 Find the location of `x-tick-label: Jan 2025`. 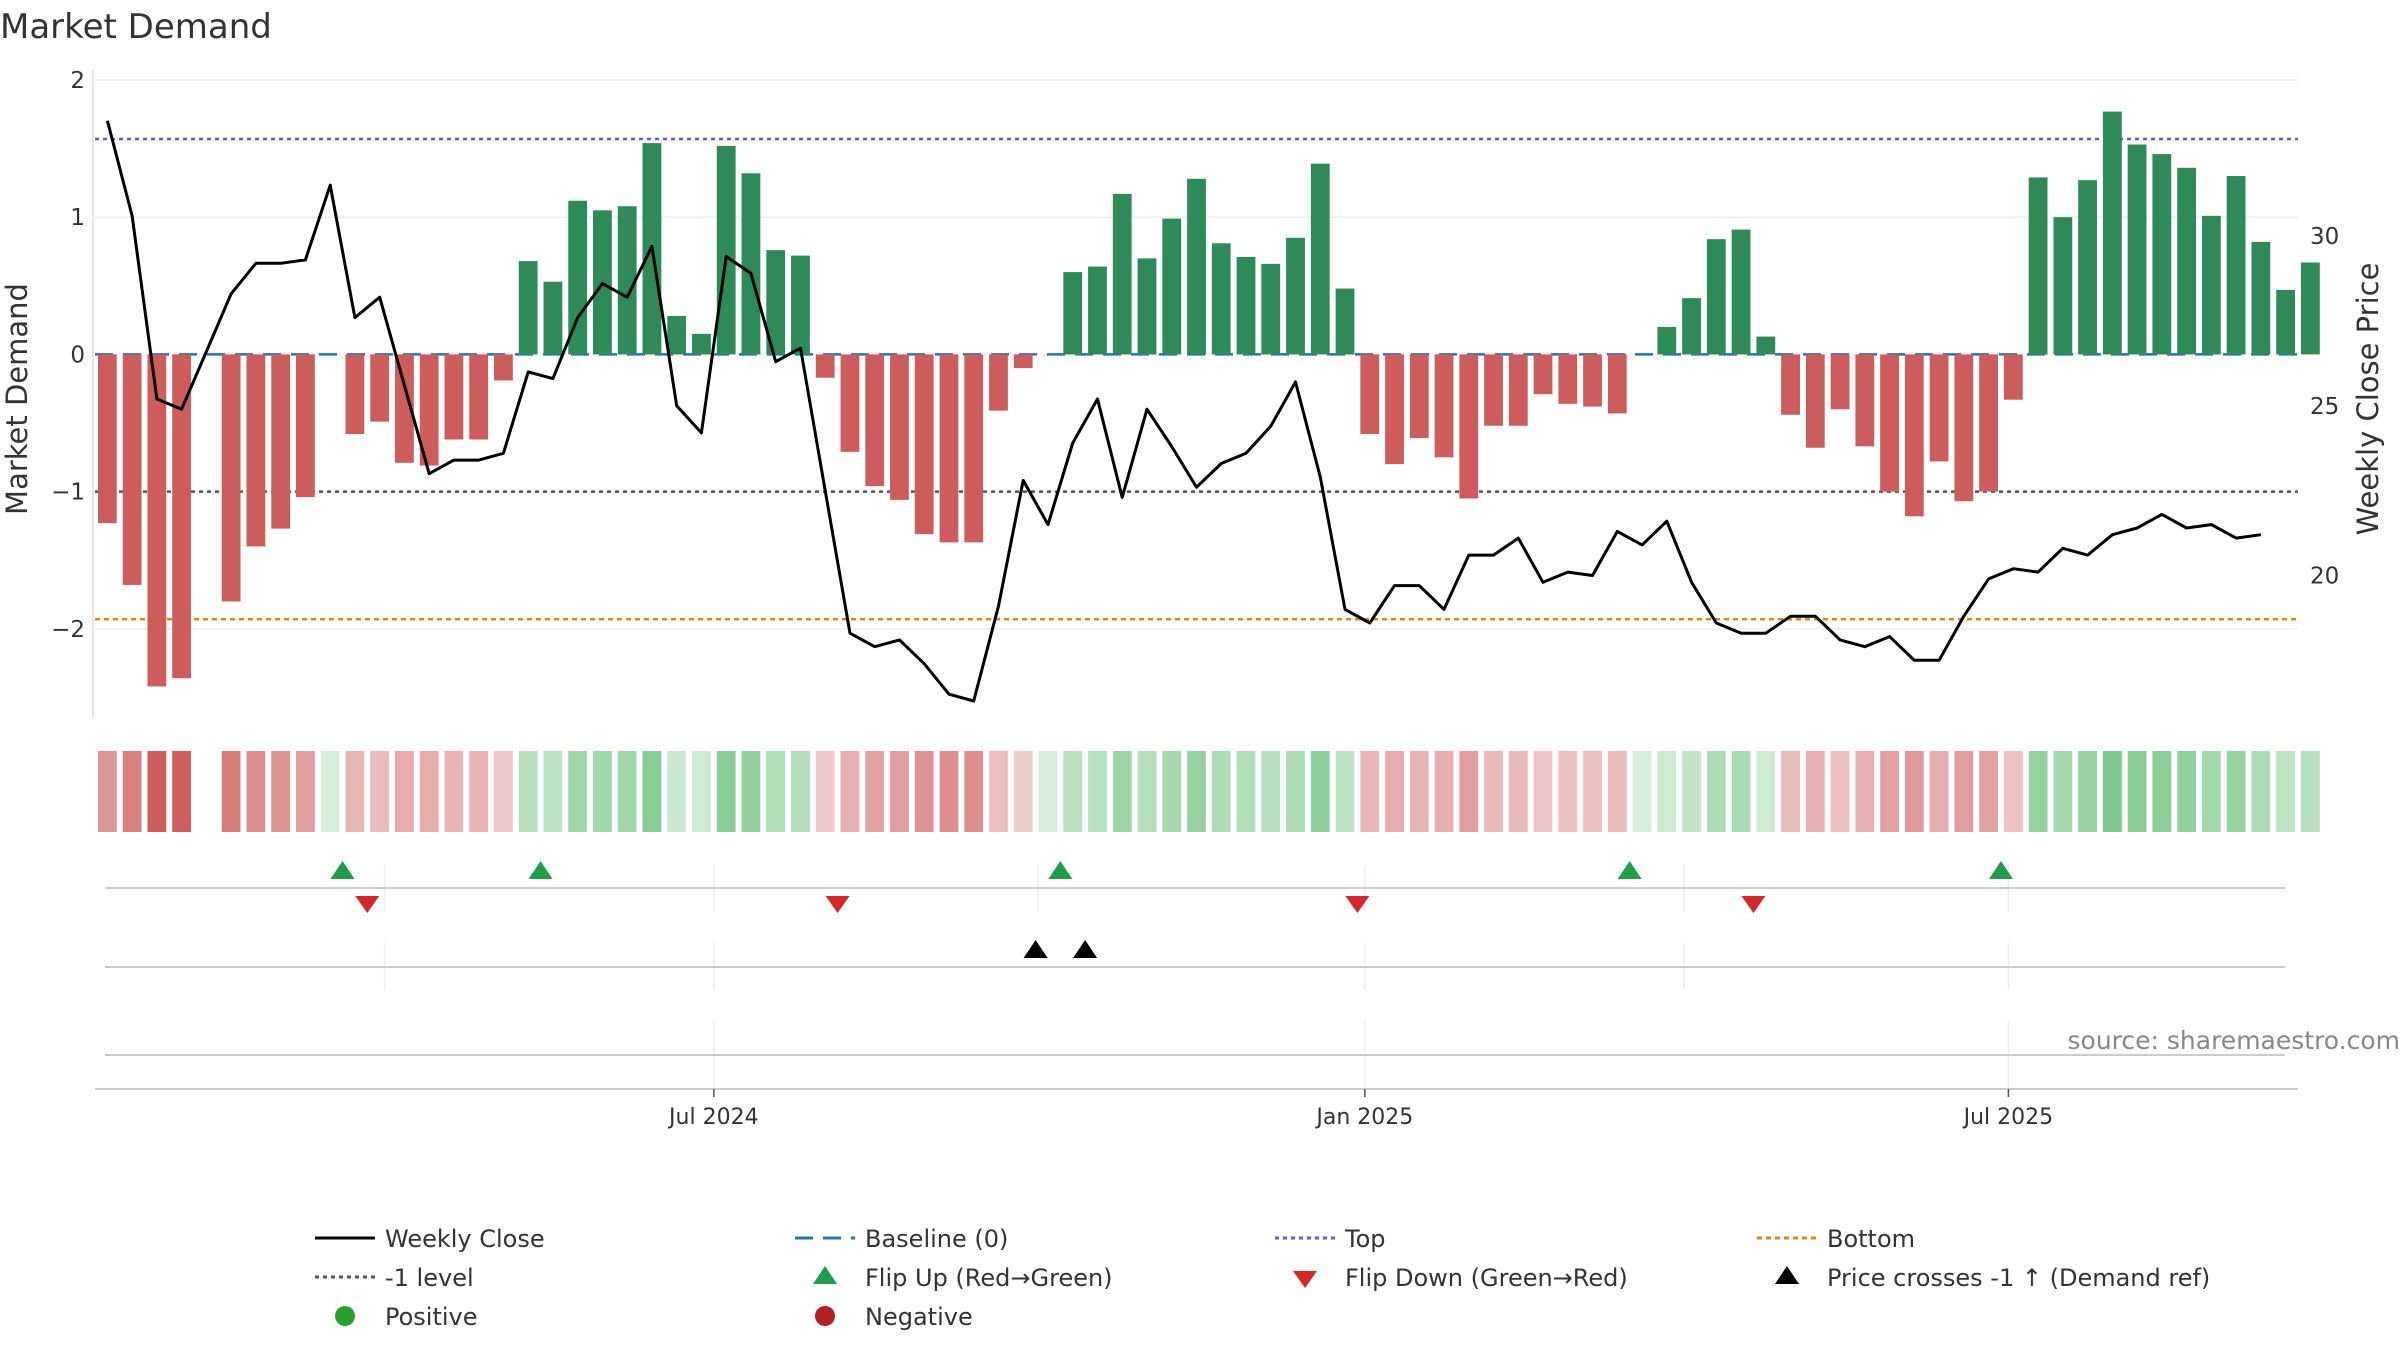

x-tick-label: Jan 2025 is located at coordinates (1363, 1117).